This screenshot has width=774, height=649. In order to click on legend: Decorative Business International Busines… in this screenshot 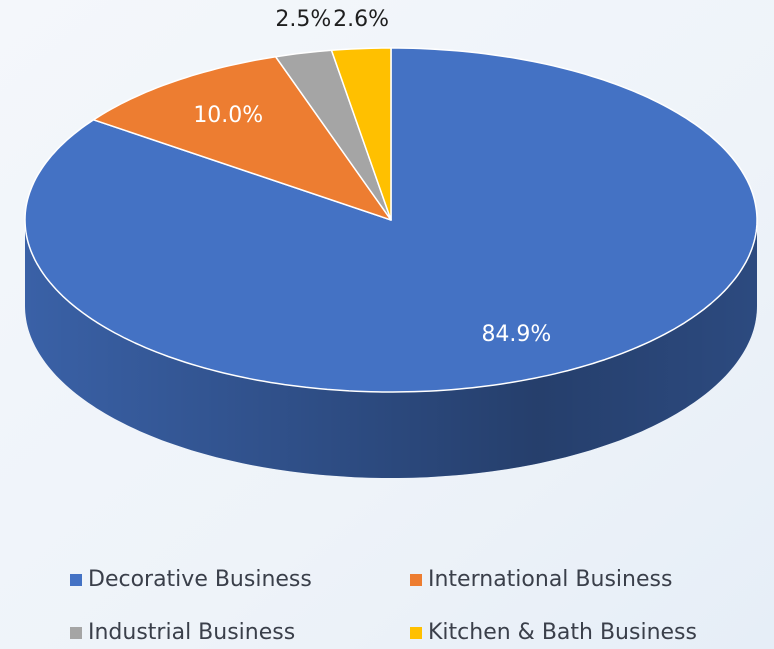, I will do `click(383, 606)`.